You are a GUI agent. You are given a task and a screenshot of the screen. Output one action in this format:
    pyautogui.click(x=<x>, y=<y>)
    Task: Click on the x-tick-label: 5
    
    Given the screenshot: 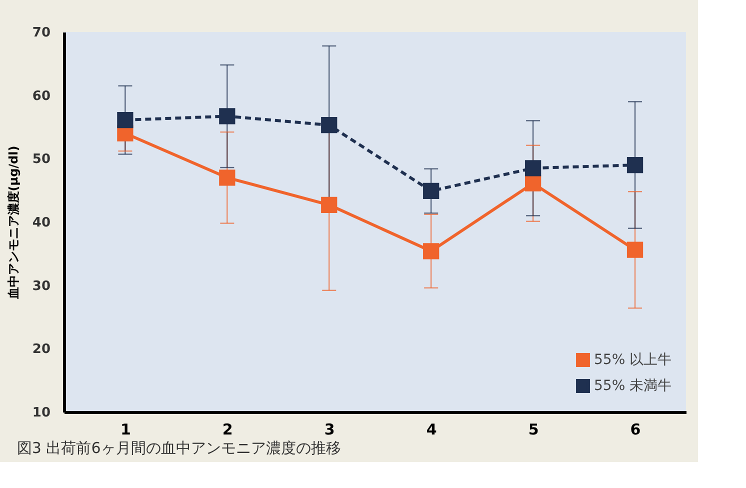 What is the action you would take?
    pyautogui.click(x=533, y=429)
    